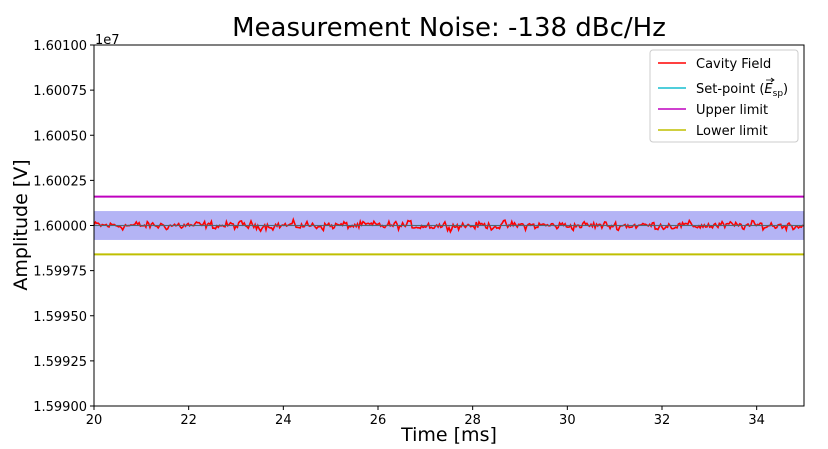  What do you see at coordinates (449, 225) in the screenshot?
I see `plot-area` at bounding box center [449, 225].